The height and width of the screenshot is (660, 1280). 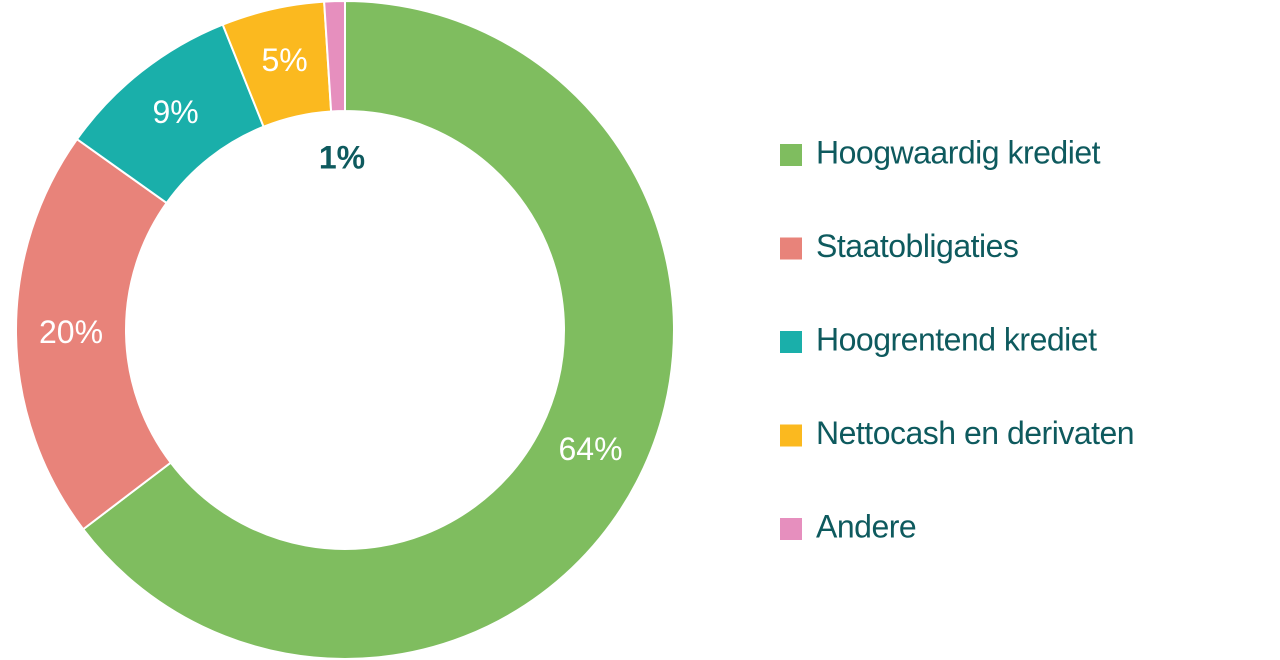 What do you see at coordinates (71, 332) in the screenshot?
I see `data-label: 20%` at bounding box center [71, 332].